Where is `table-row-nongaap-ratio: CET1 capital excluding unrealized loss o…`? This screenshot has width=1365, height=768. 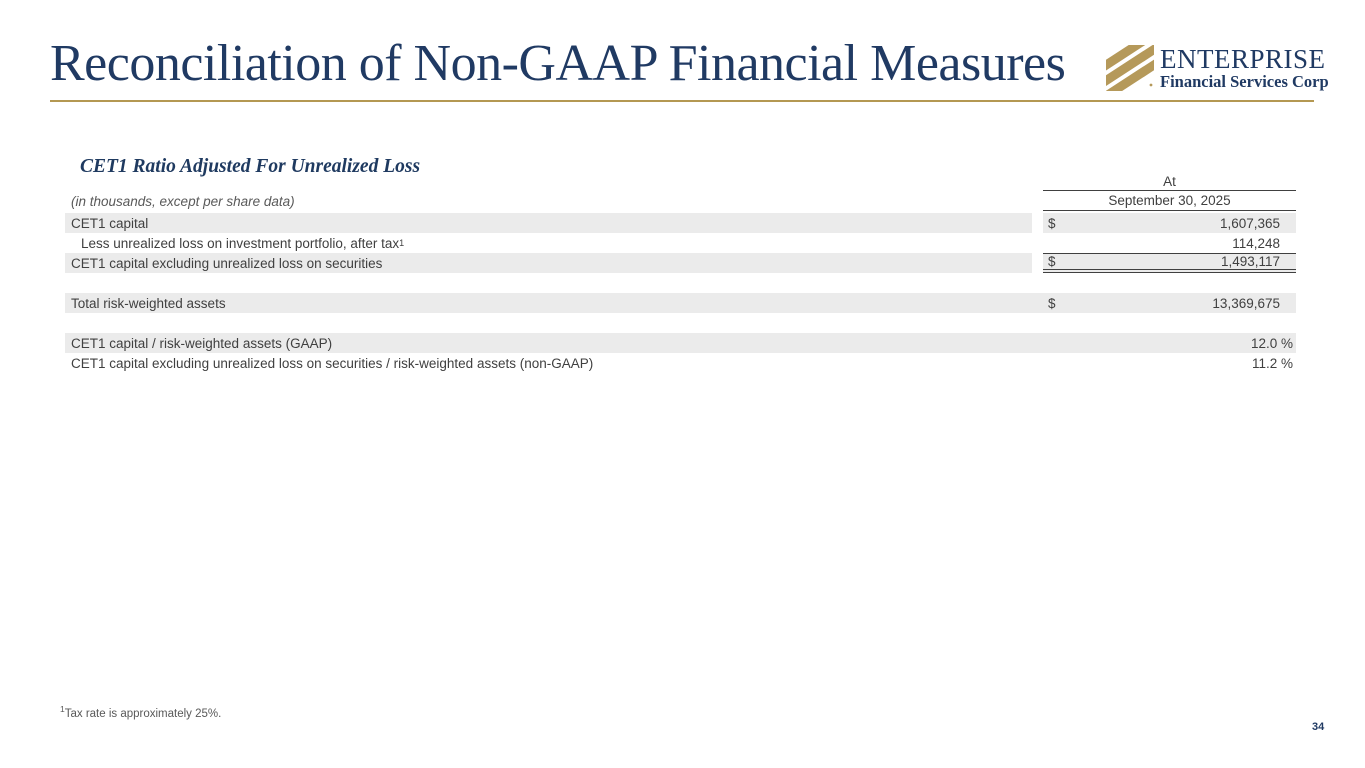 table-row-nongaap-ratio: CET1 capital excluding unrealized loss o… is located at coordinates (680, 363).